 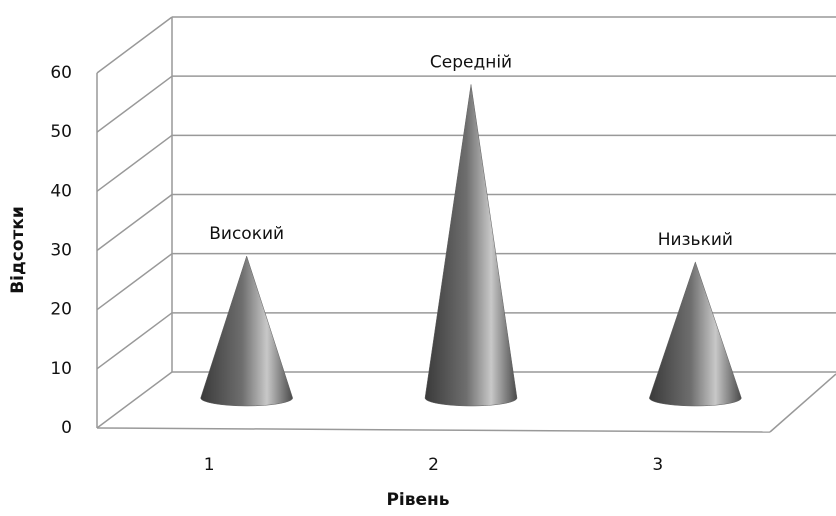 What do you see at coordinates (471, 62) in the screenshot?
I see `annotation: Середній` at bounding box center [471, 62].